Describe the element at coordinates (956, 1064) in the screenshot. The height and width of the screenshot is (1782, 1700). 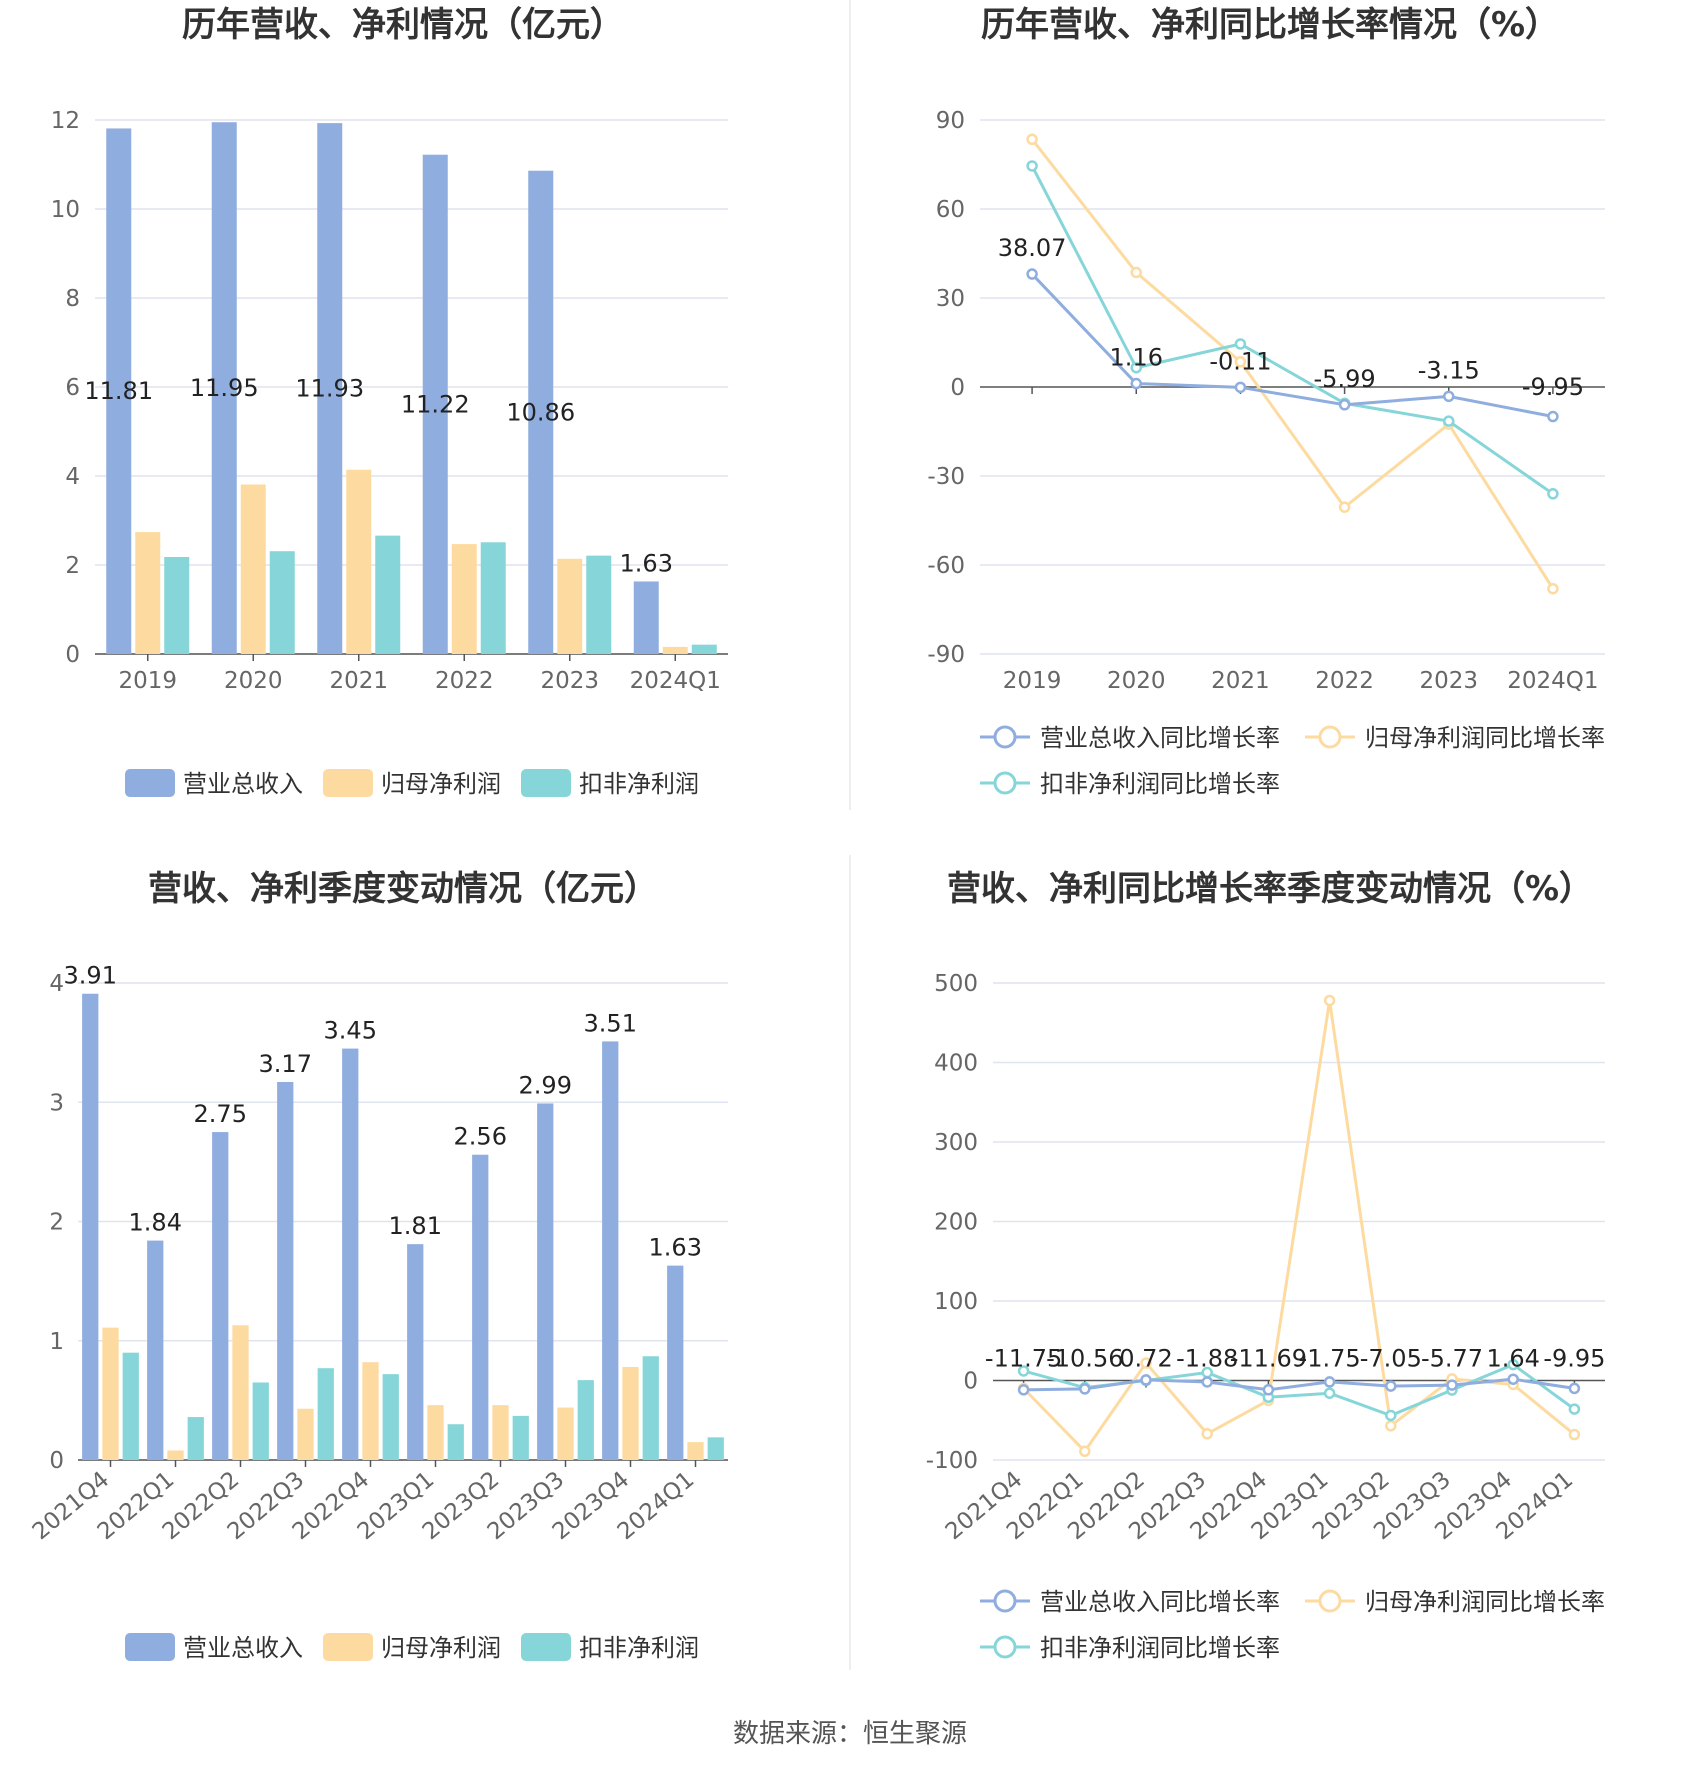
I see `y-tick-label: 400` at that location.